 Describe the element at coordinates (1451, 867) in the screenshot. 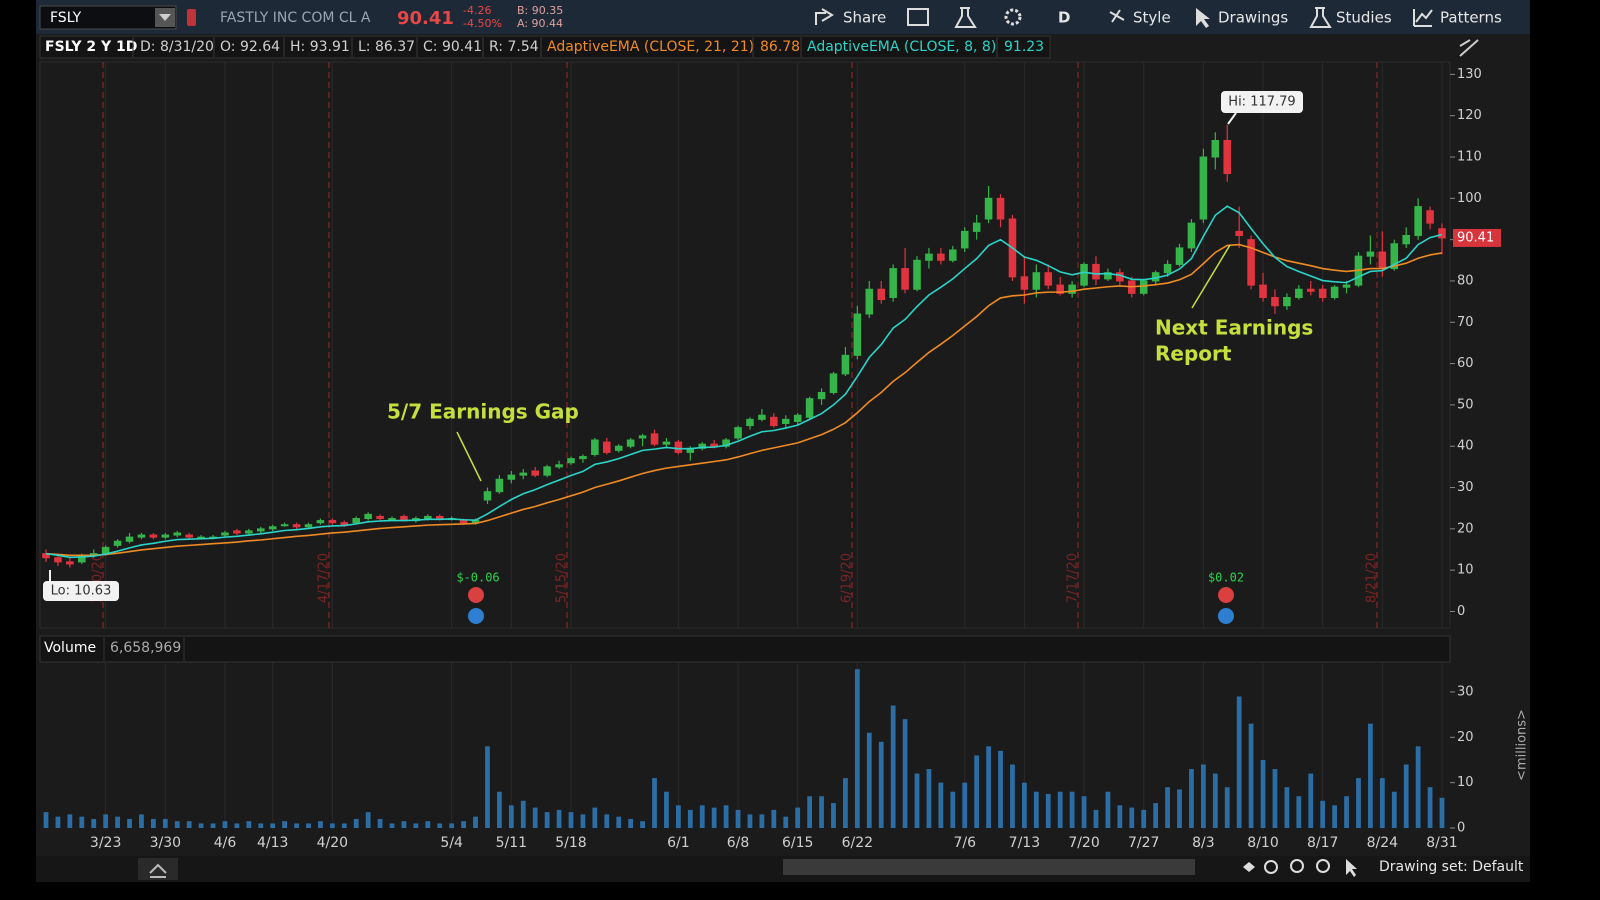

I see `drawing-set: Drawing set: Default` at that location.